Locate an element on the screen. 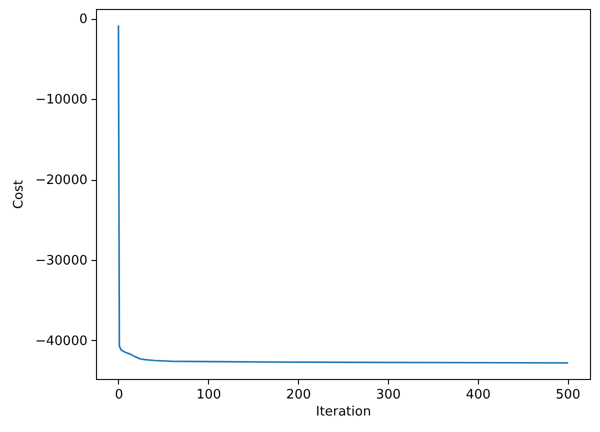 The image size is (600, 432). y-tick-label: 0 is located at coordinates (83, 20).